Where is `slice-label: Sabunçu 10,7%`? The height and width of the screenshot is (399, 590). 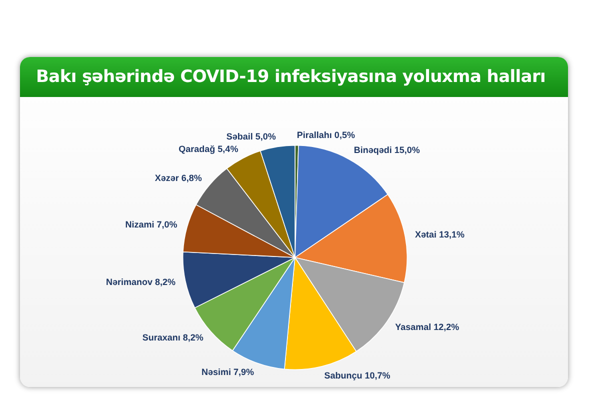 slice-label: Sabunçu 10,7% is located at coordinates (357, 375).